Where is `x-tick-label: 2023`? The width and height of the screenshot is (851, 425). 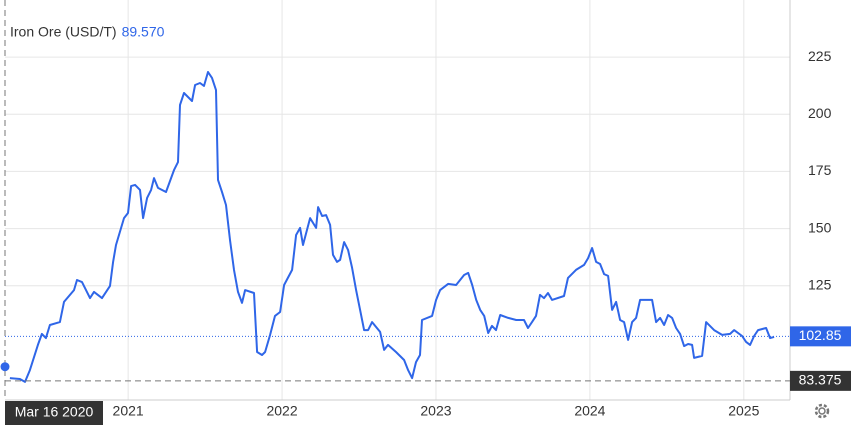 x-tick-label: 2023 is located at coordinates (435, 411).